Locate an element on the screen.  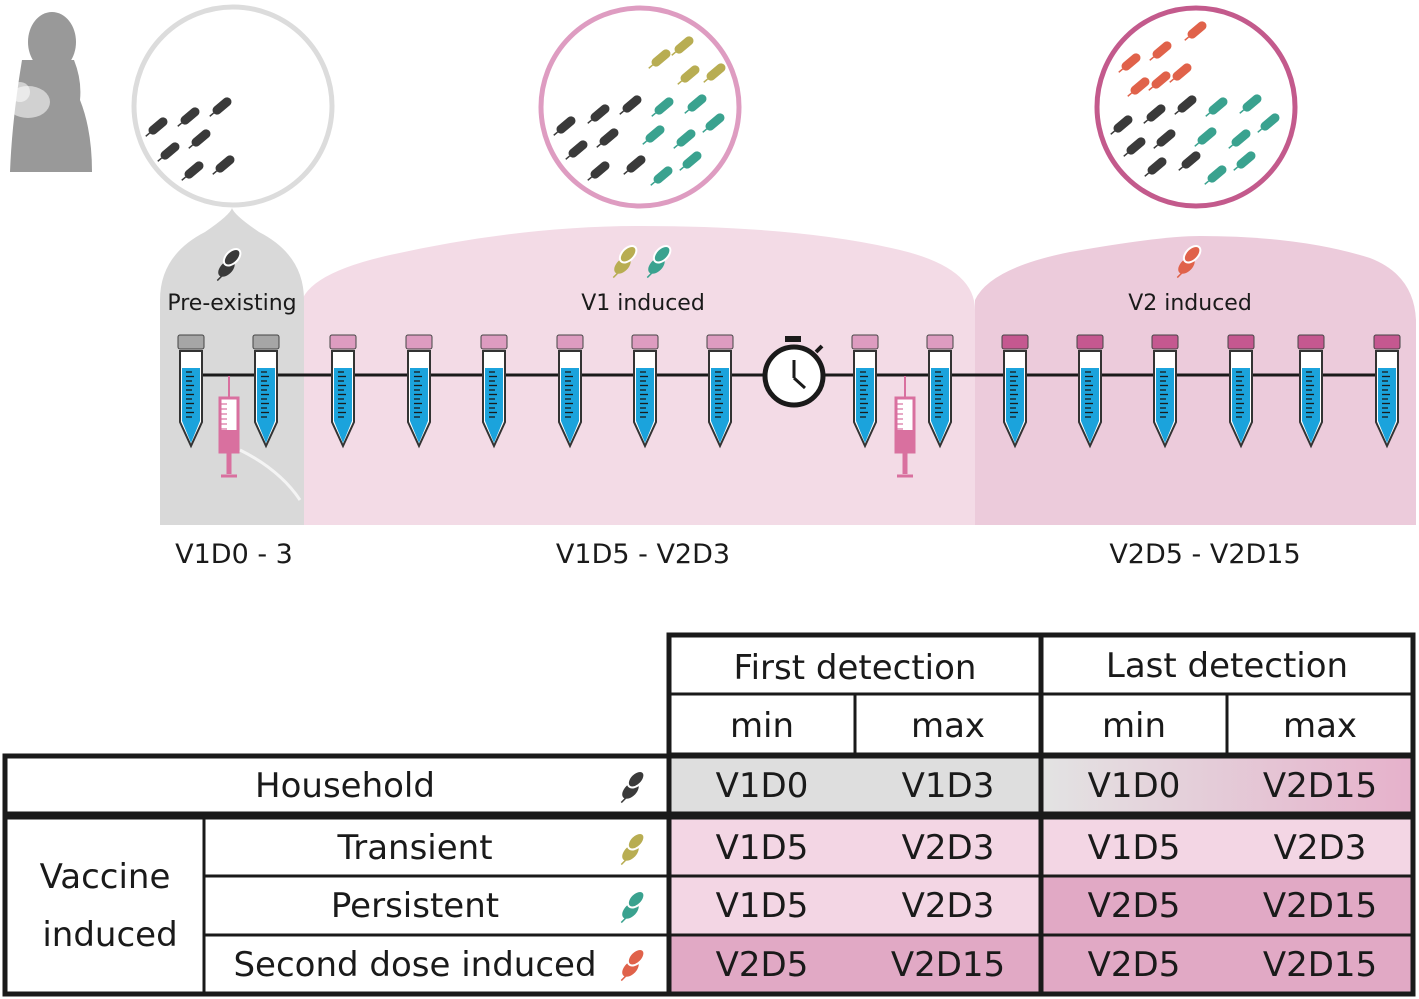
phase-region-v2 is located at coordinates (1195, 380).